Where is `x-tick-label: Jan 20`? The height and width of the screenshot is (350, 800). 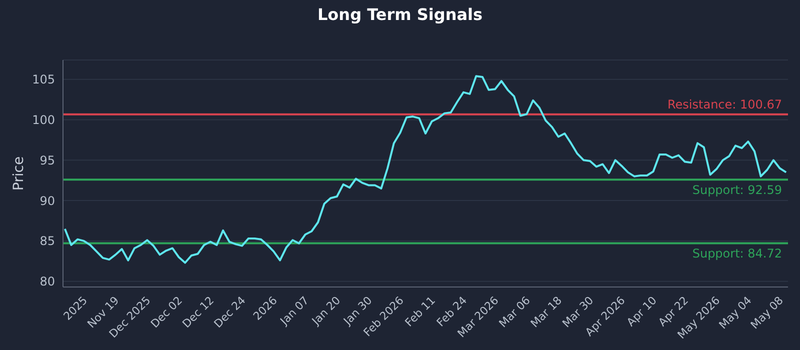
x-tick-label: Jan 20 is located at coordinates (326, 311).